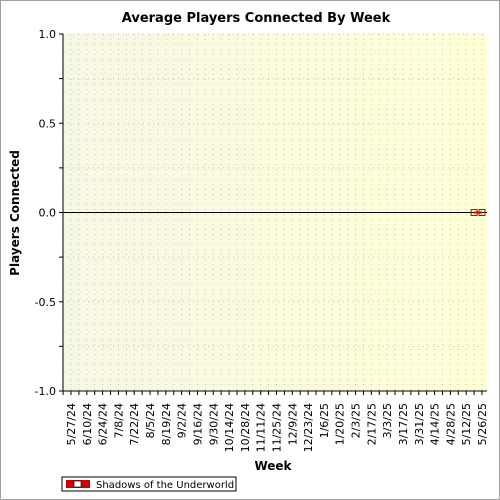  I want to click on legend: Shadows of the Underworld, so click(149, 484).